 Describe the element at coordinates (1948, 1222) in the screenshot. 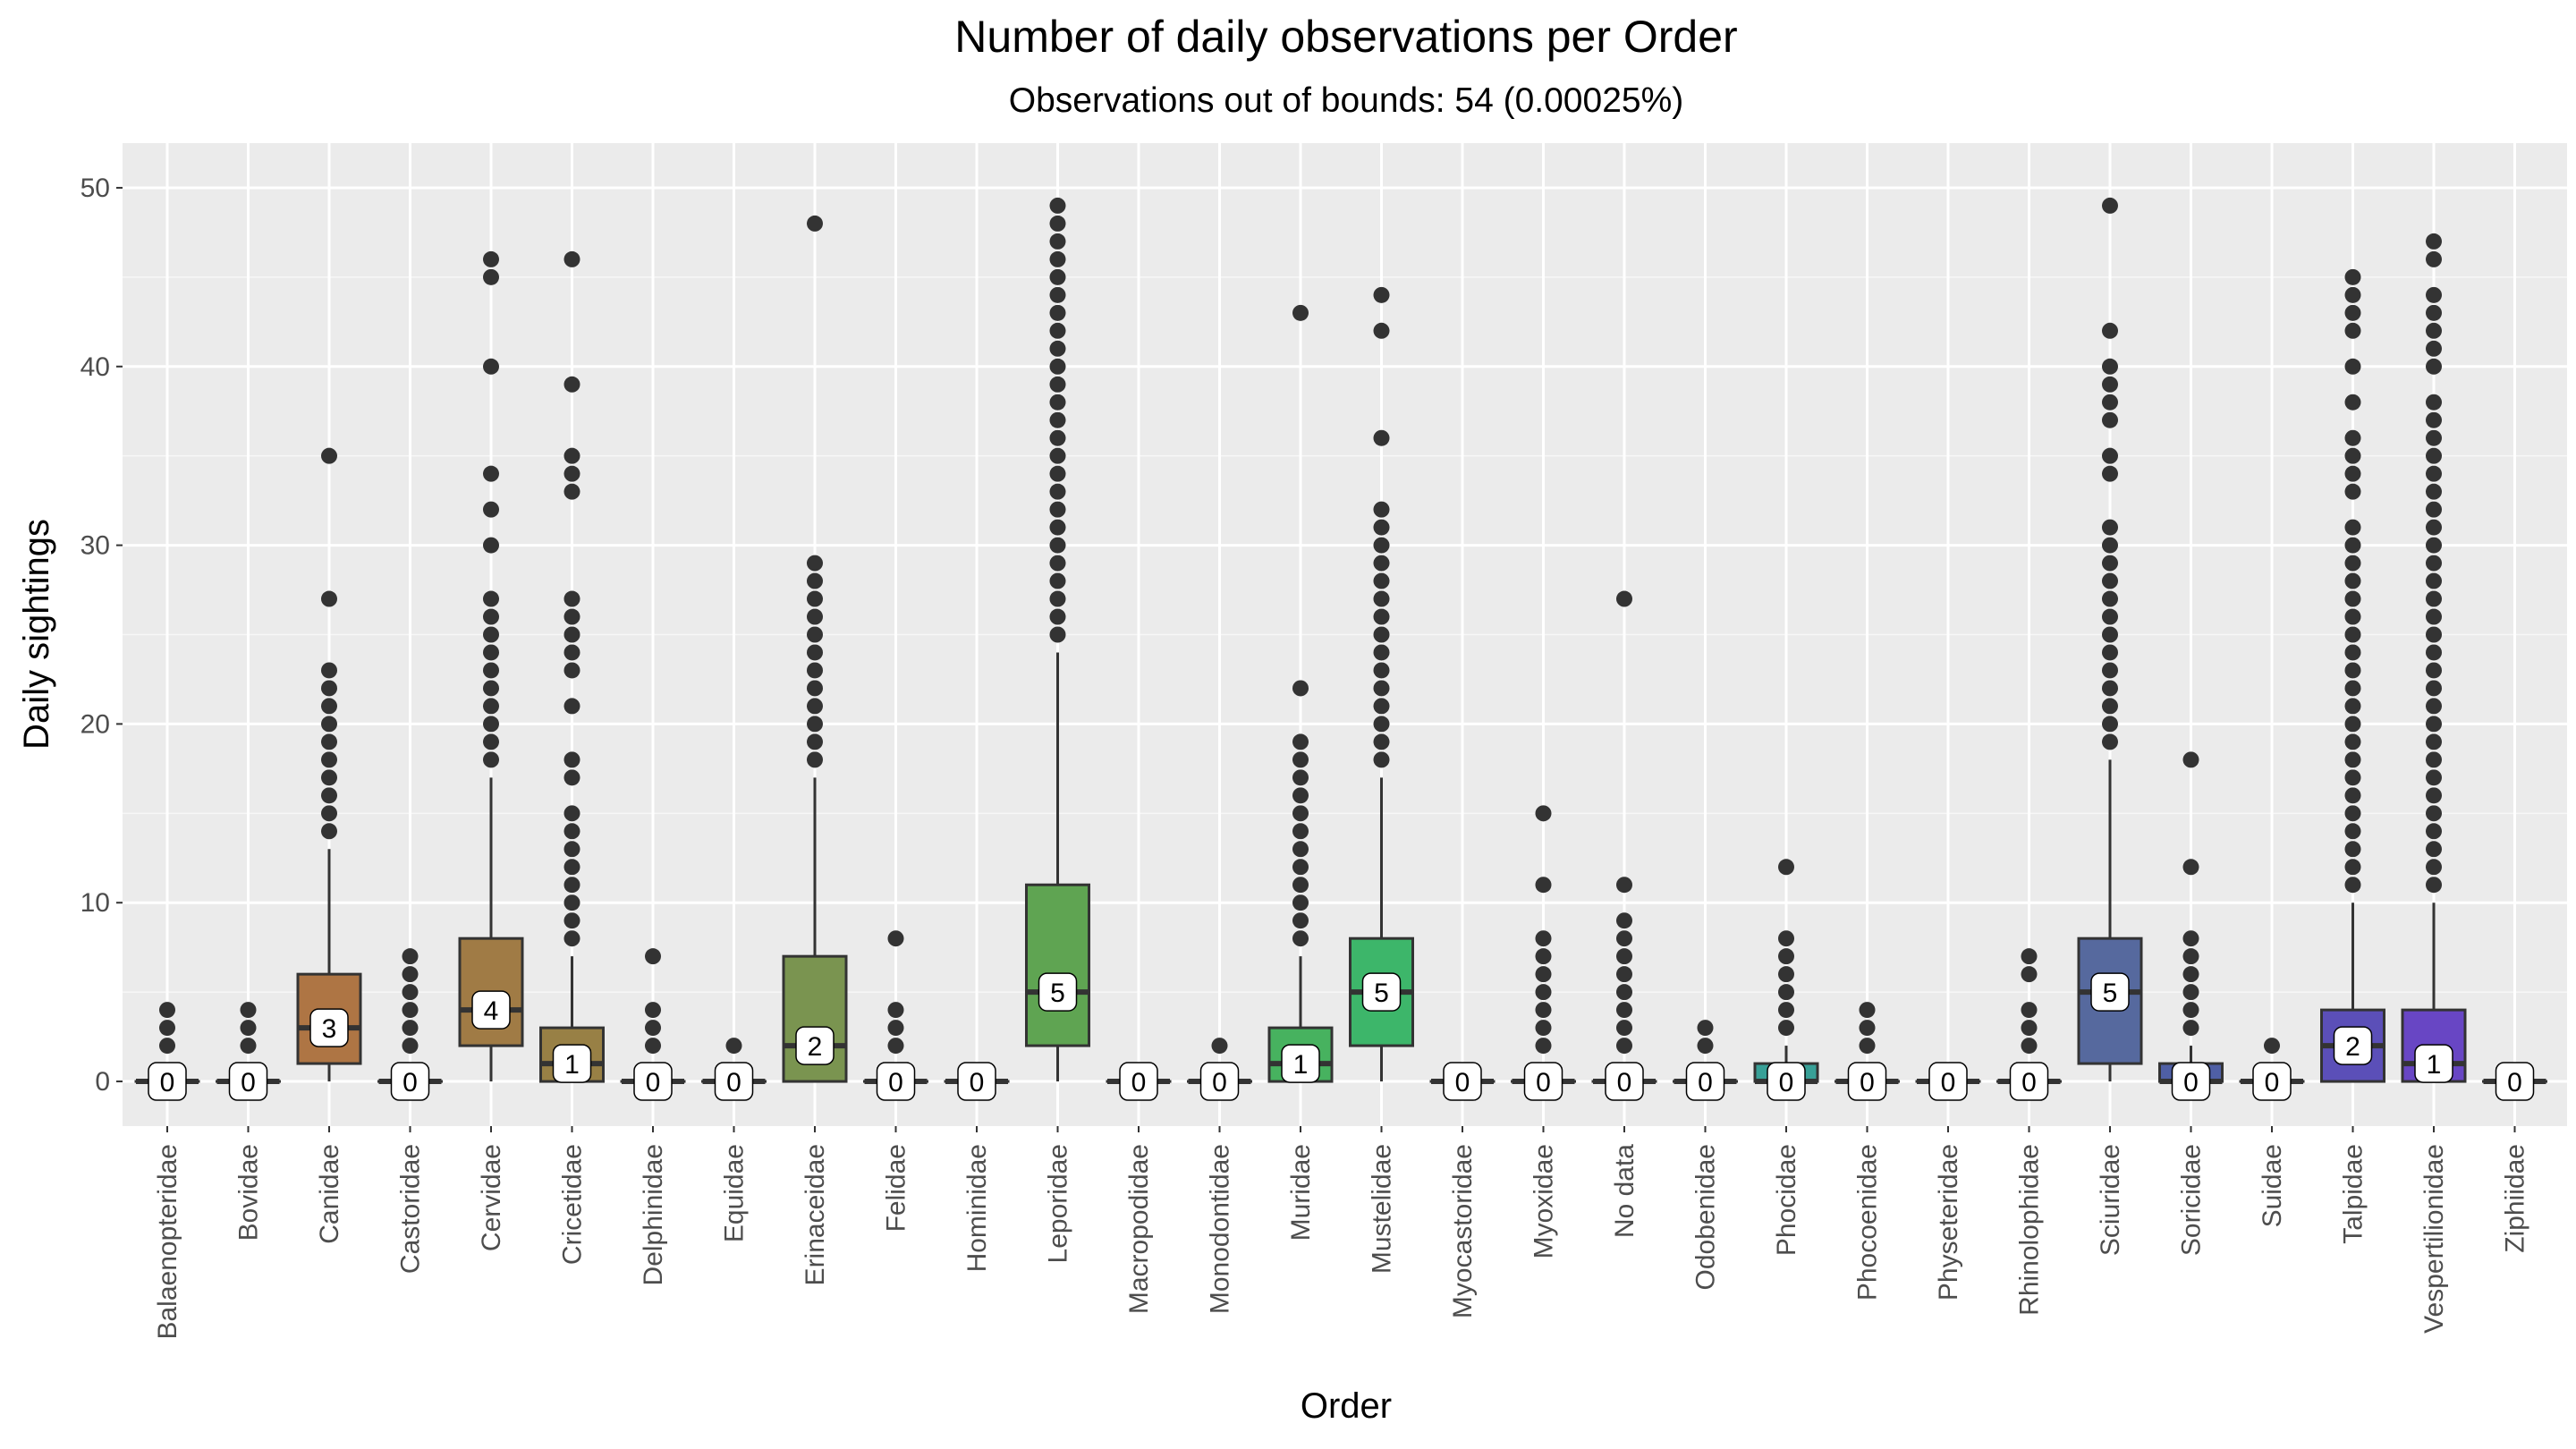

I see `x-tick-label: Physeteridae` at that location.